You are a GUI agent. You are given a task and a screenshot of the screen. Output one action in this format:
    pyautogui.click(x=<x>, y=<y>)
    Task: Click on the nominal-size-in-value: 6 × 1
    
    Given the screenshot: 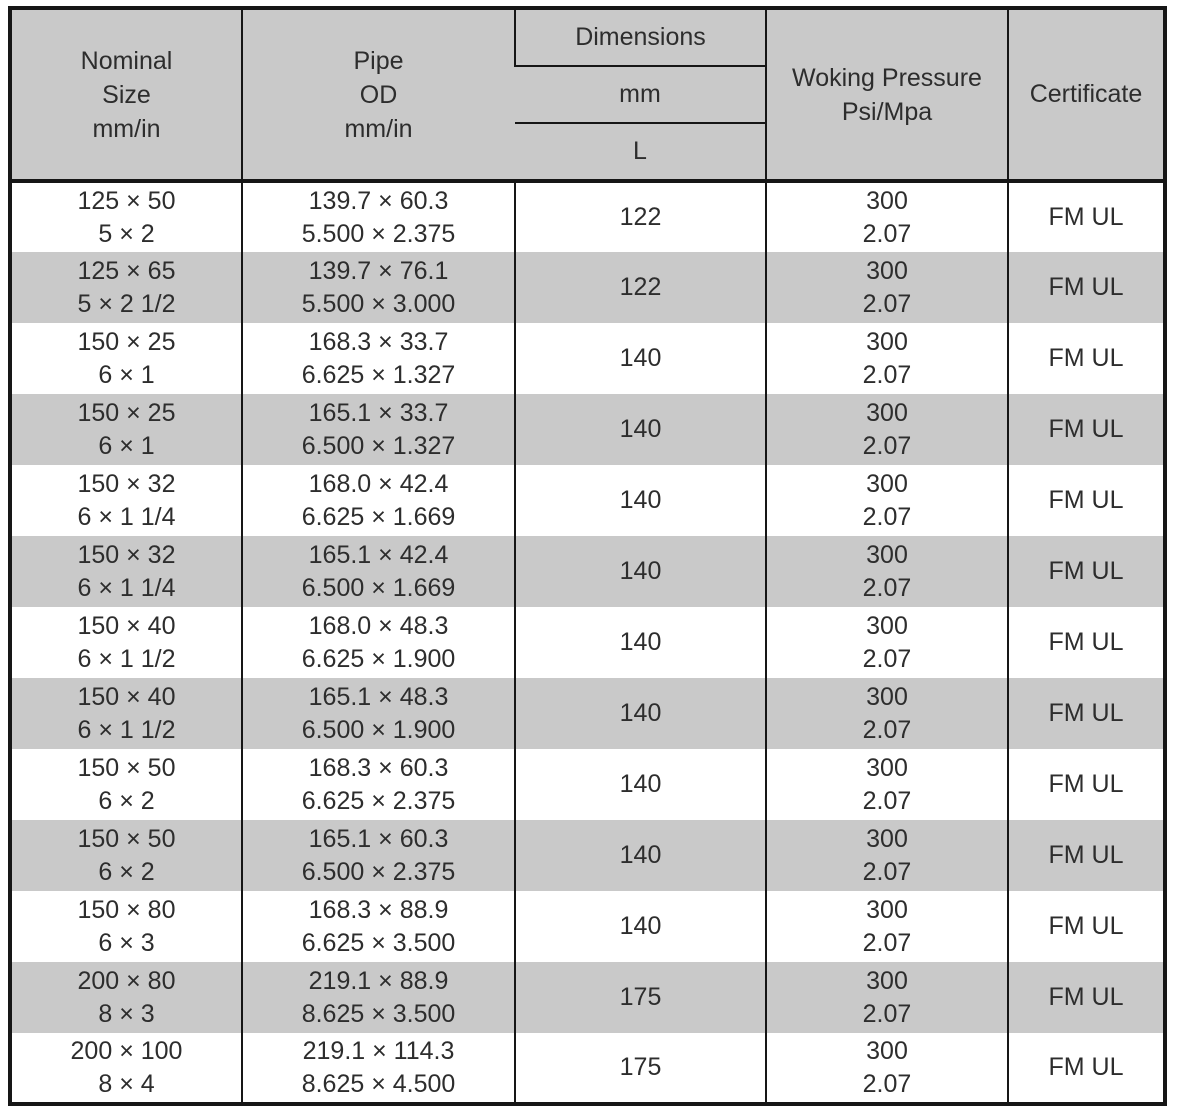 What is the action you would take?
    pyautogui.click(x=126, y=445)
    